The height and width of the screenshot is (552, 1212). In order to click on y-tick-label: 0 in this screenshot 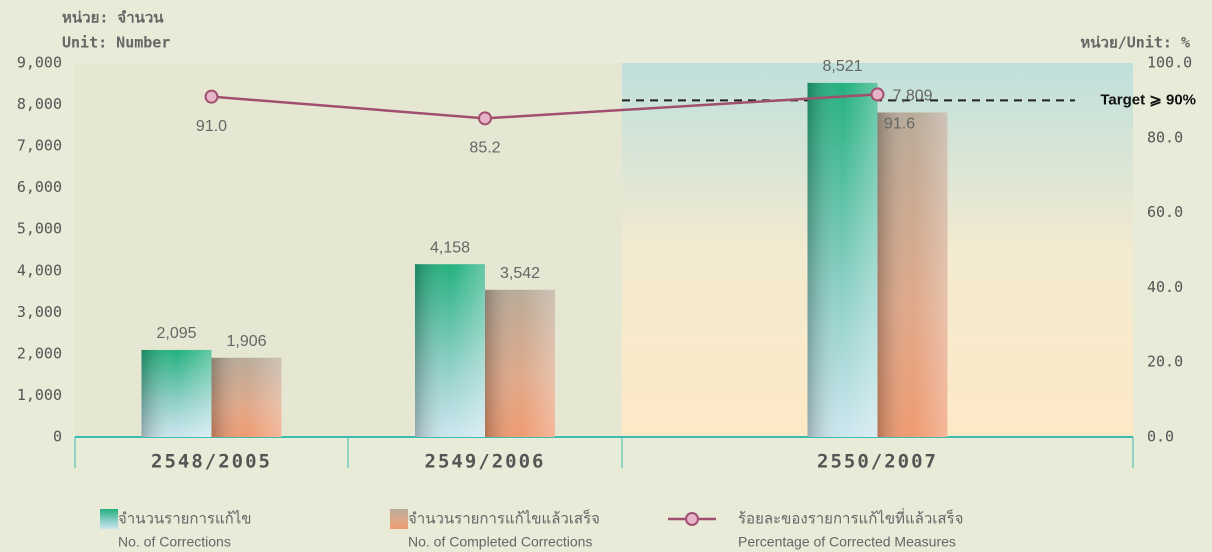, I will do `click(57, 437)`.